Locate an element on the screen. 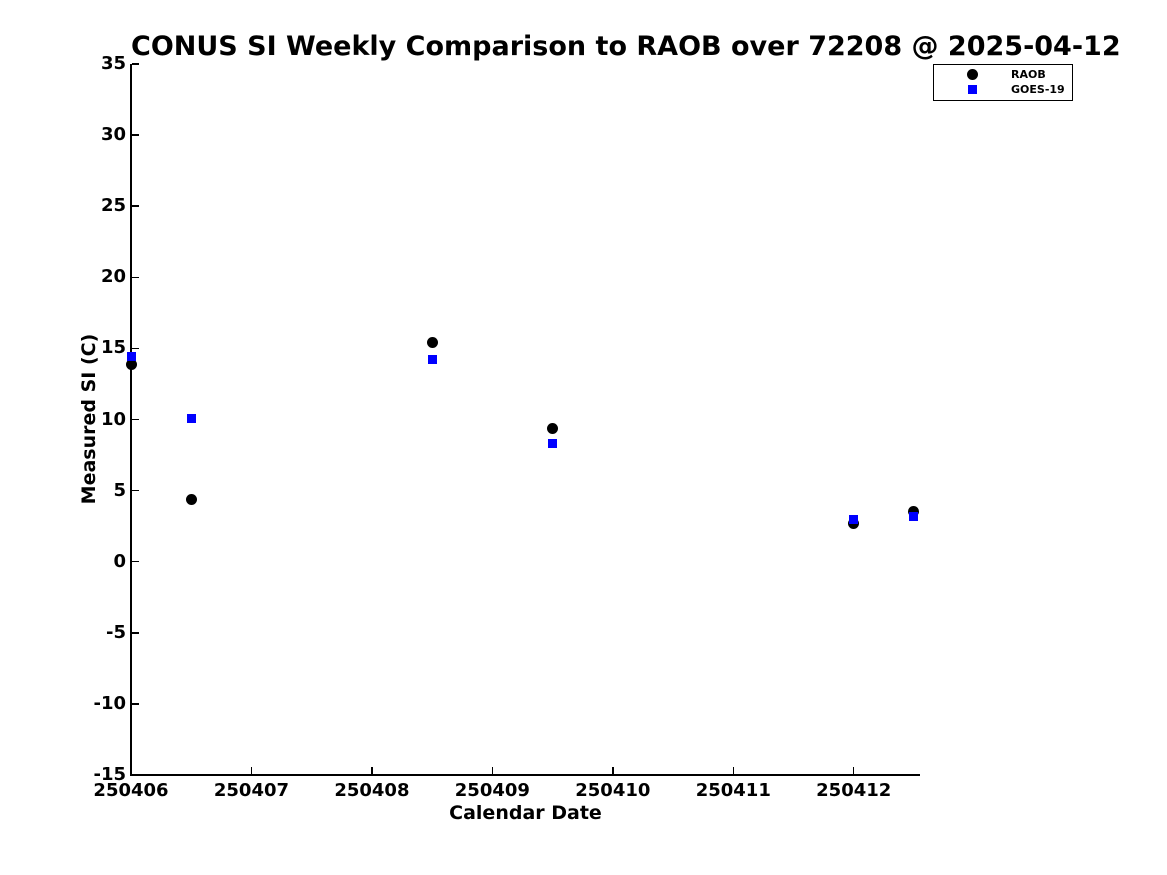 The width and height of the screenshot is (1167, 875). y-tick-label: 25 is located at coordinates (113, 206).